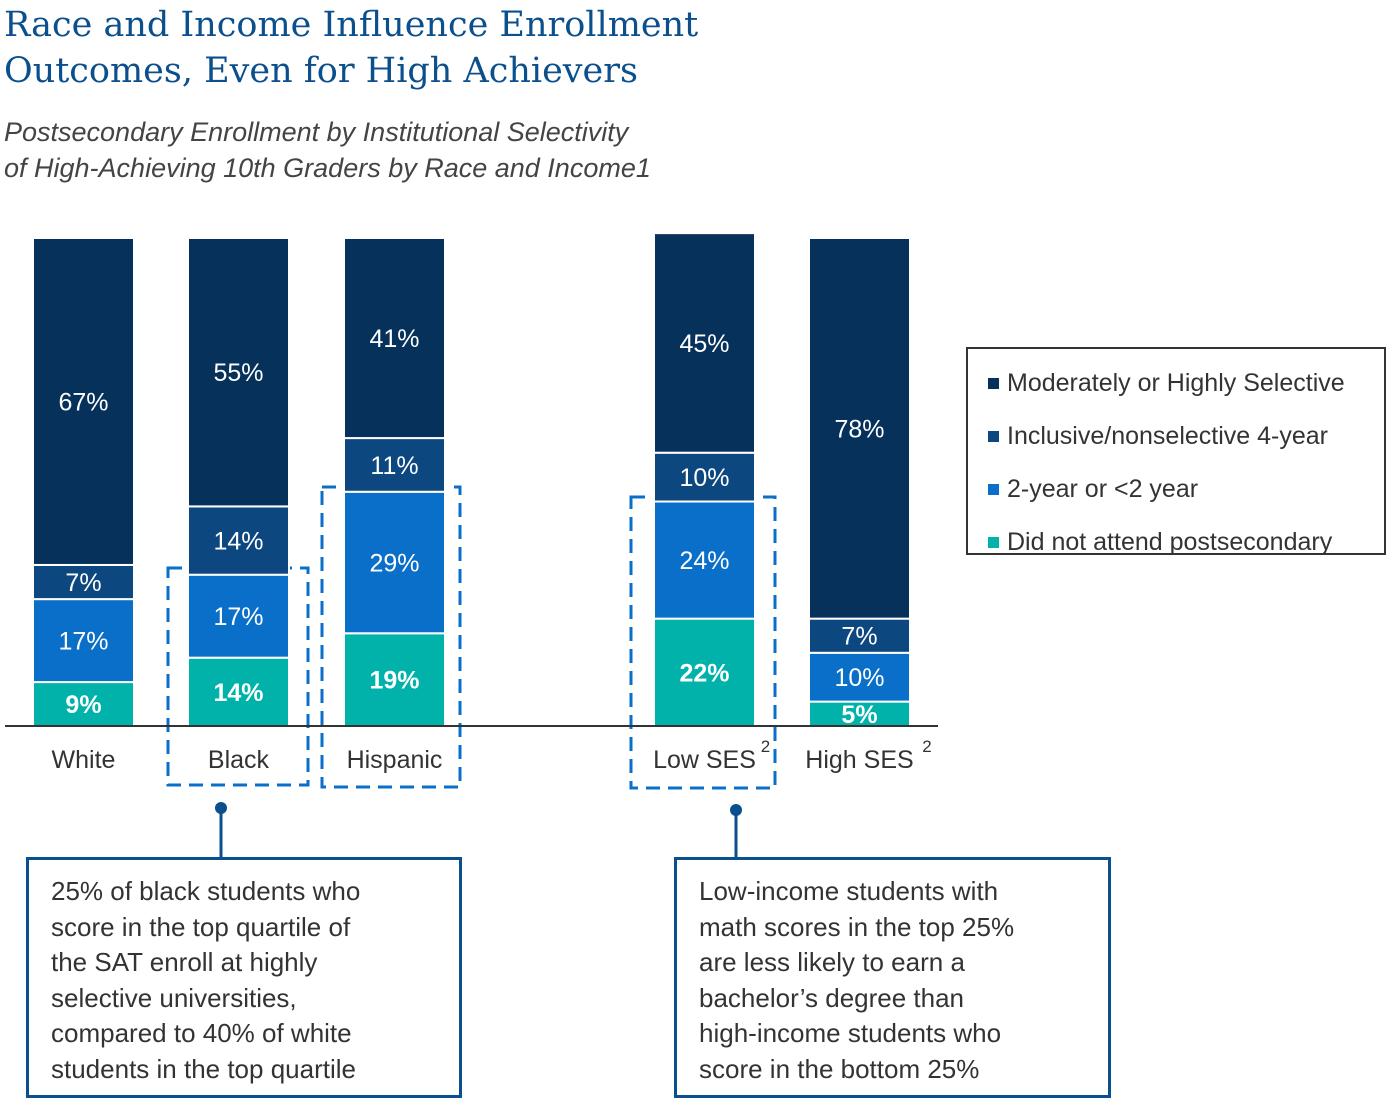 The height and width of the screenshot is (1109, 1400). What do you see at coordinates (1103, 489) in the screenshot?
I see `legend-label: 2-year or <2 year` at bounding box center [1103, 489].